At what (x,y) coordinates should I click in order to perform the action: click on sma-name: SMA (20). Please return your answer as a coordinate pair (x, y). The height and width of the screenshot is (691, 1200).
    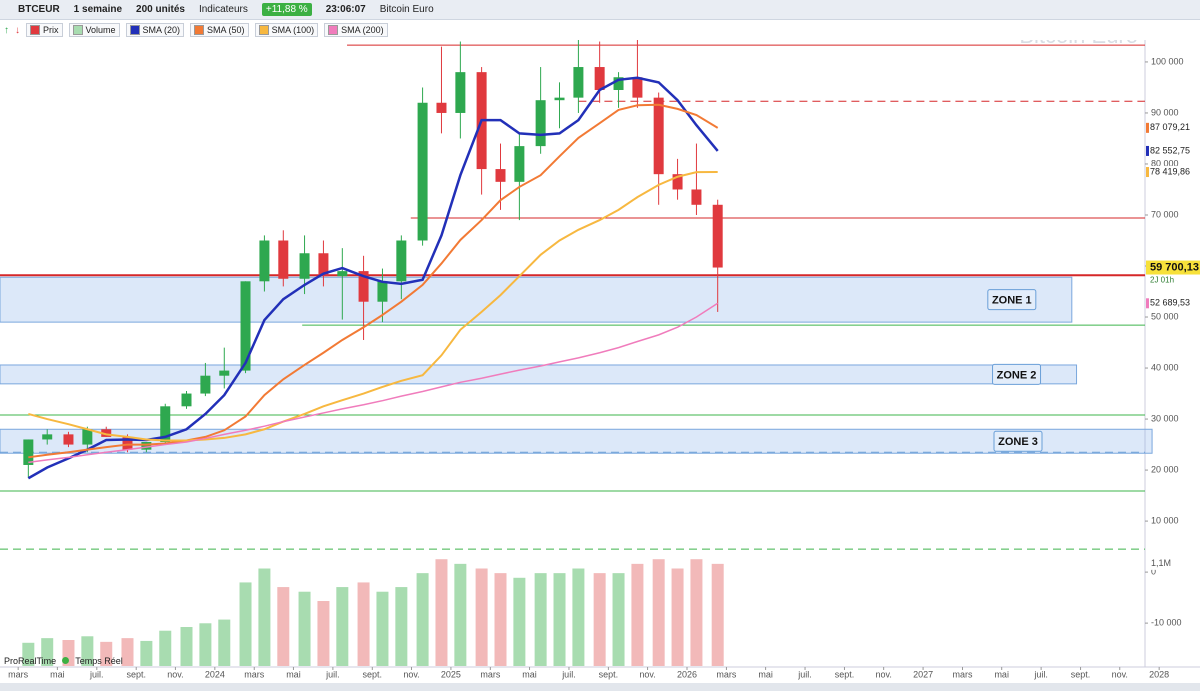
    Looking at the image, I should click on (161, 30).